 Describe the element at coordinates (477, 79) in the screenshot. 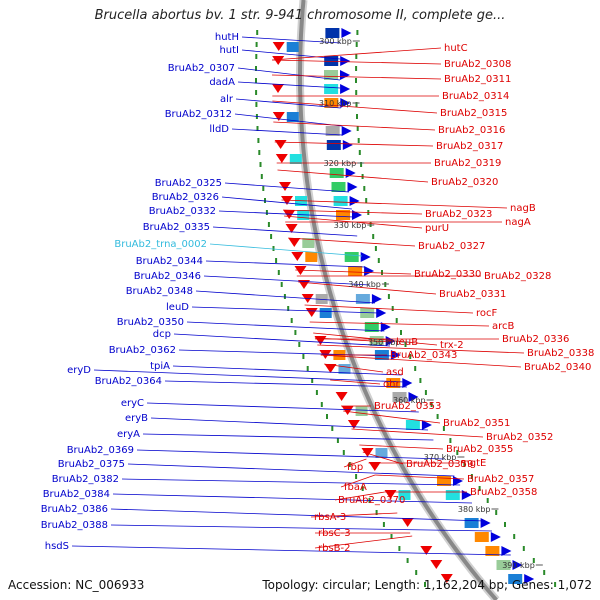

I see `gene-label-right: BruAb2_0311` at that location.